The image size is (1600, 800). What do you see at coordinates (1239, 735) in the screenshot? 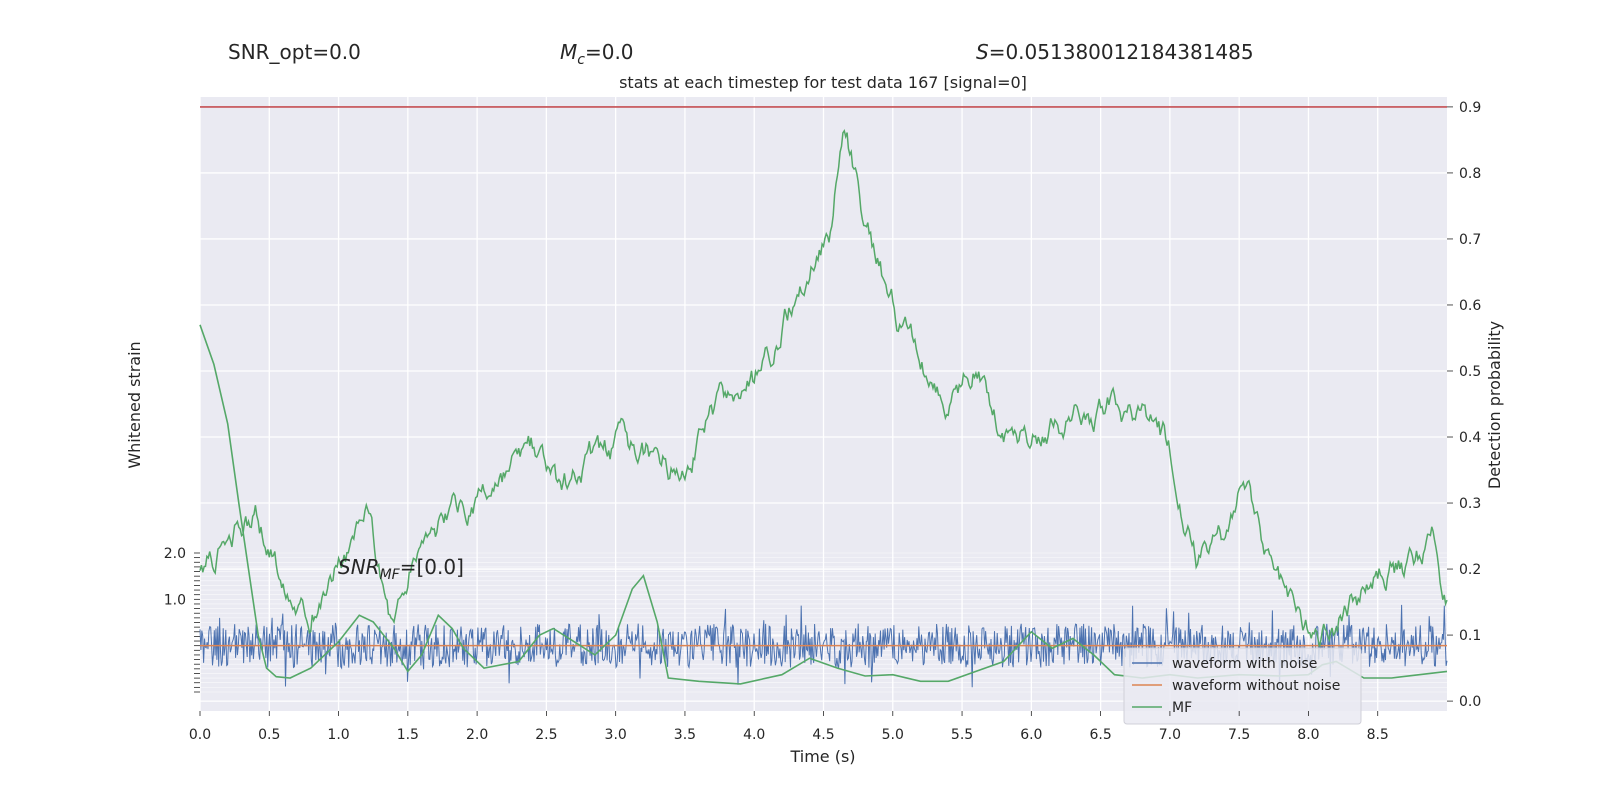
I see `x-tick-label: 7.5` at bounding box center [1239, 735].